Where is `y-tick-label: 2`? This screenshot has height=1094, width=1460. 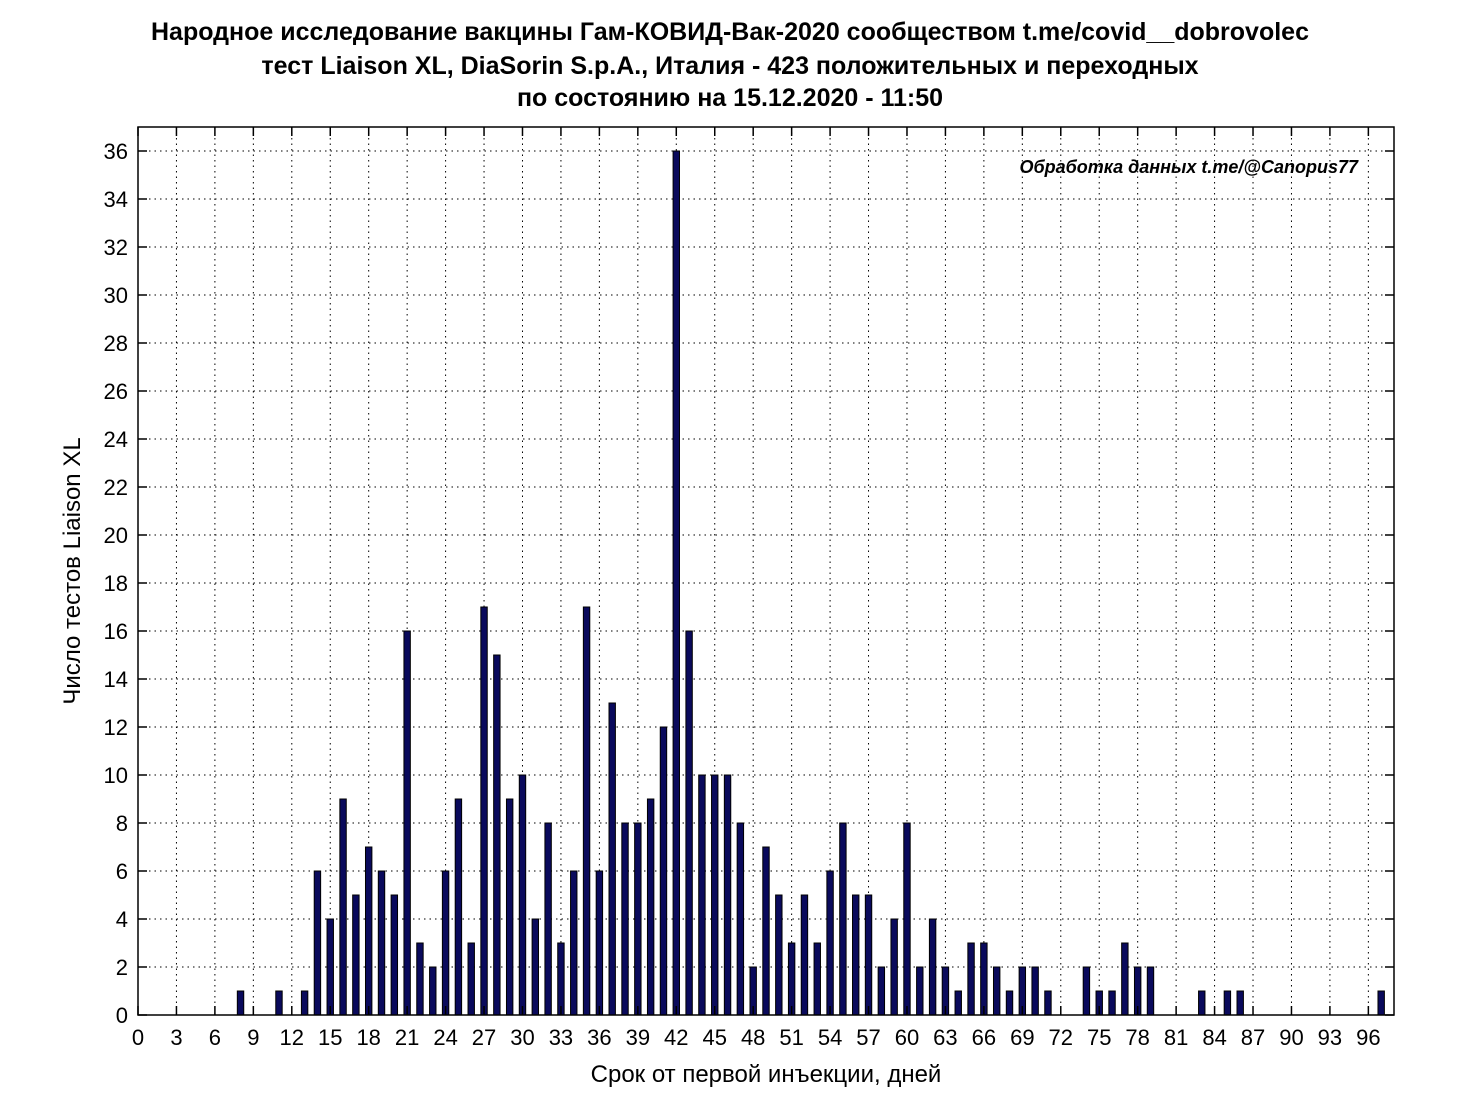 y-tick-label: 2 is located at coordinates (122, 967).